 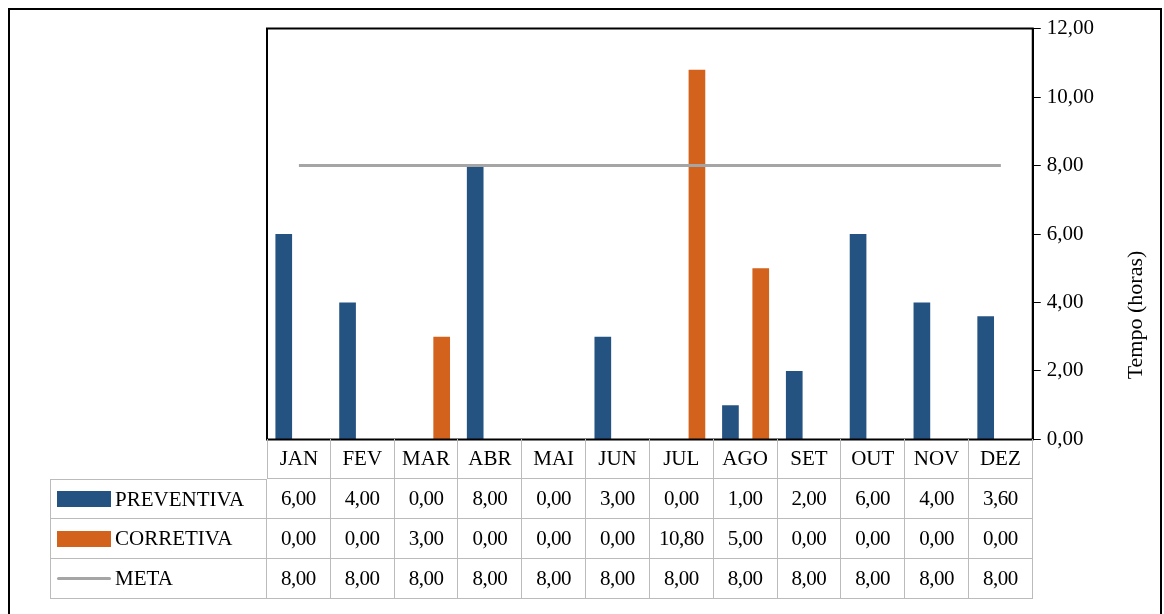 I want to click on y-tick-label: 12,00, so click(x=1070, y=27).